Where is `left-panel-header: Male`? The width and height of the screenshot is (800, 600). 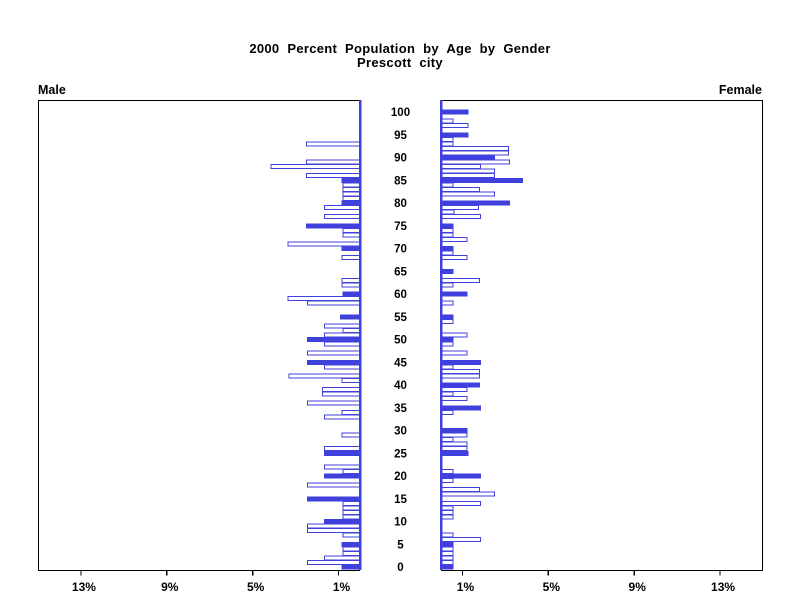
left-panel-header: Male is located at coordinates (52, 90).